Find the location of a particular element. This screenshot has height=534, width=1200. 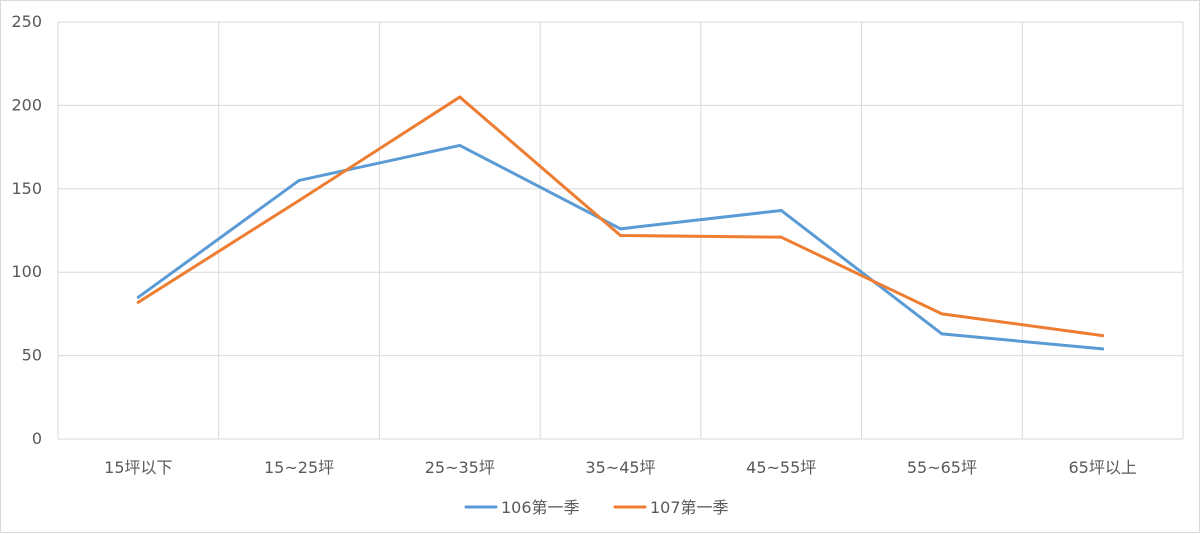

y-tick-label: 0 is located at coordinates (37, 438).